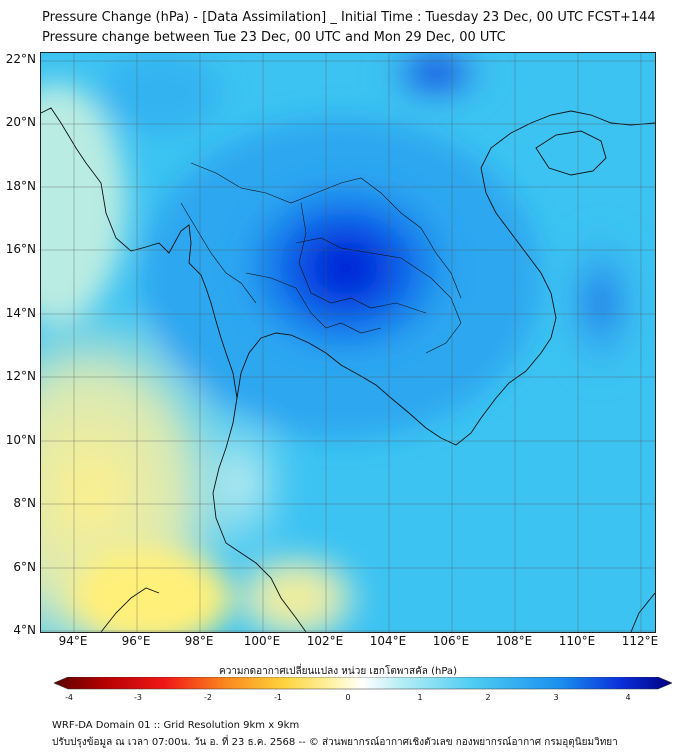 The width and height of the screenshot is (676, 756). I want to click on lat-label: 18°N, so click(20, 186).